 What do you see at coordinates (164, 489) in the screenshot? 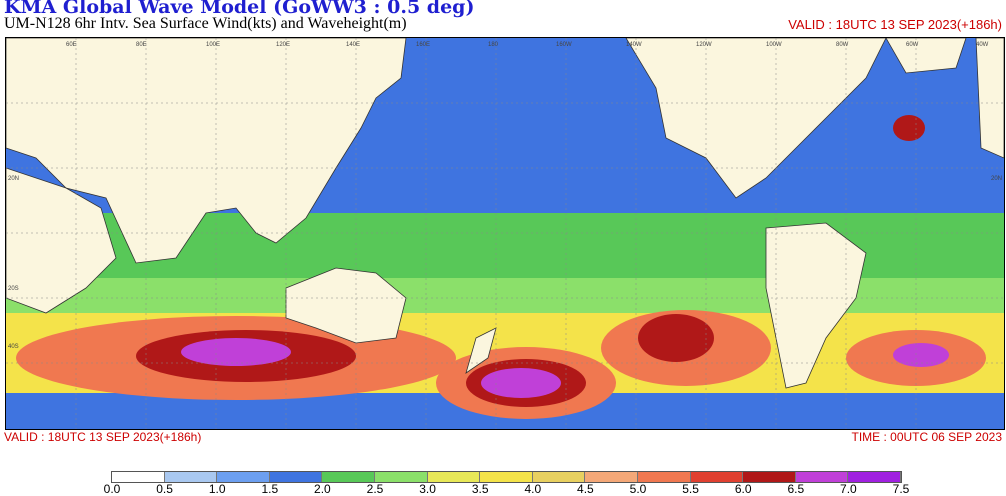
I see `colorbar-tick-label: 0.5` at bounding box center [164, 489].